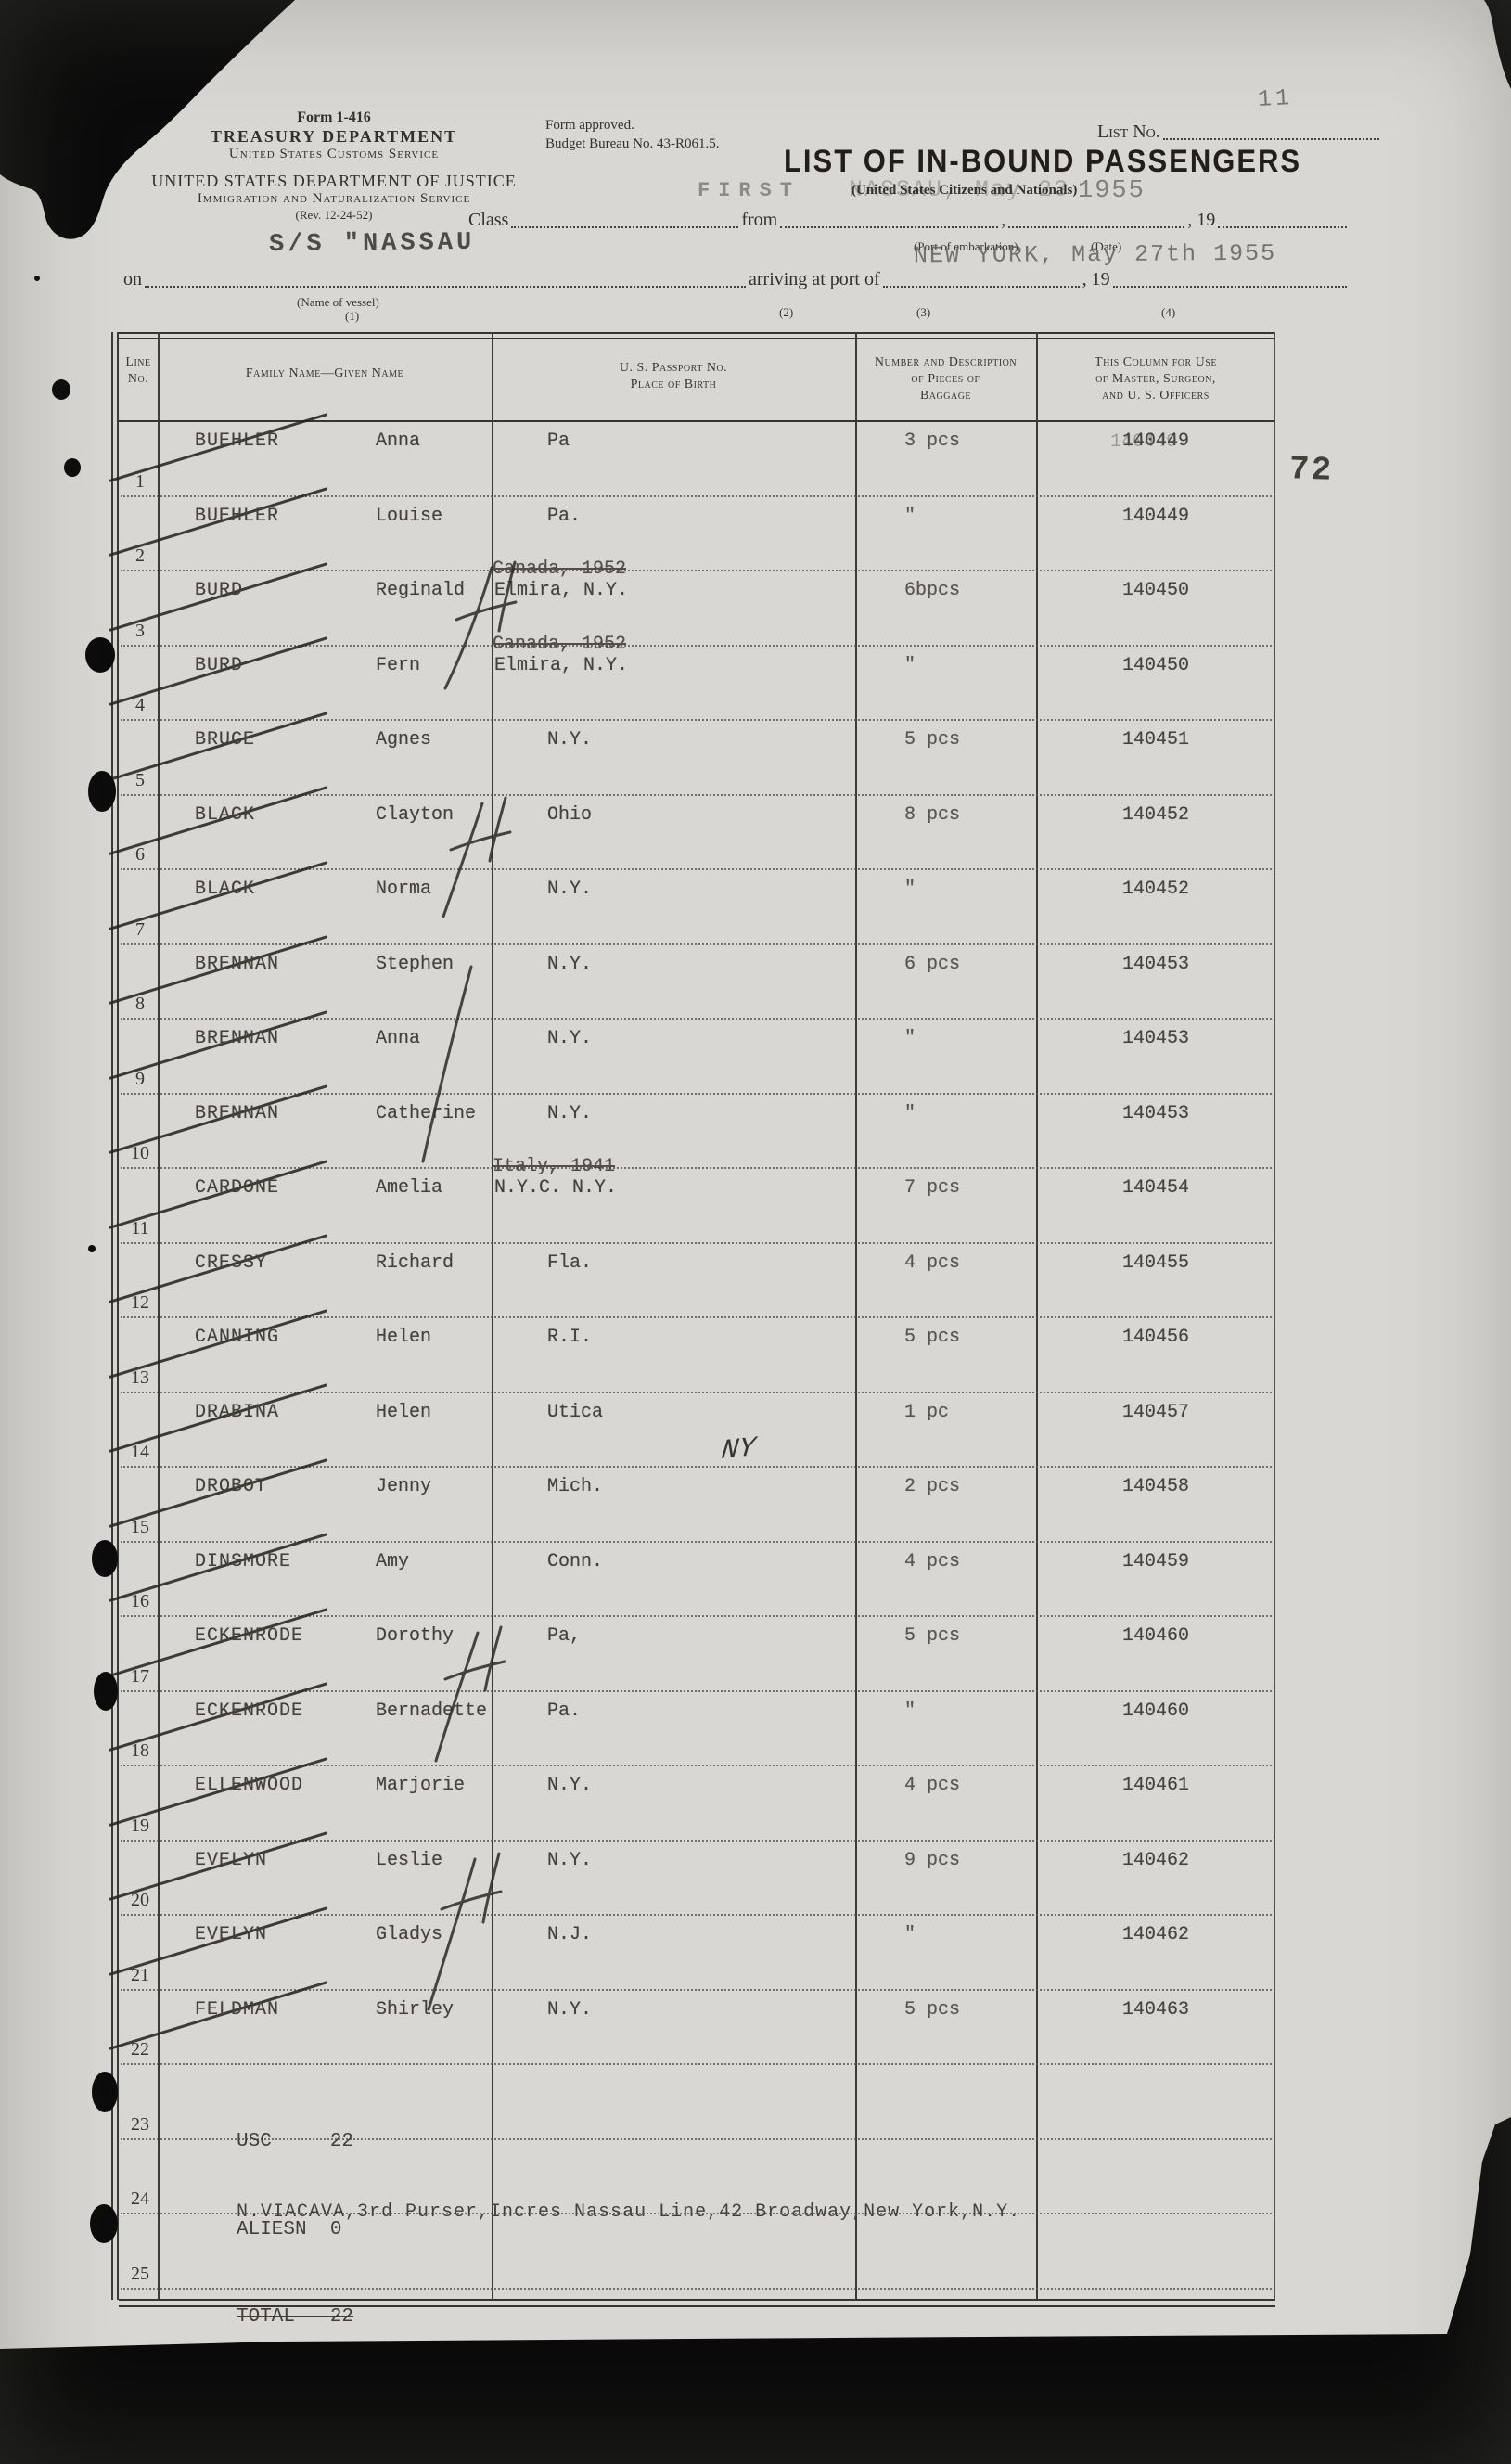  Describe the element at coordinates (226, 740) in the screenshot. I see `family-name: BRUCE` at that location.